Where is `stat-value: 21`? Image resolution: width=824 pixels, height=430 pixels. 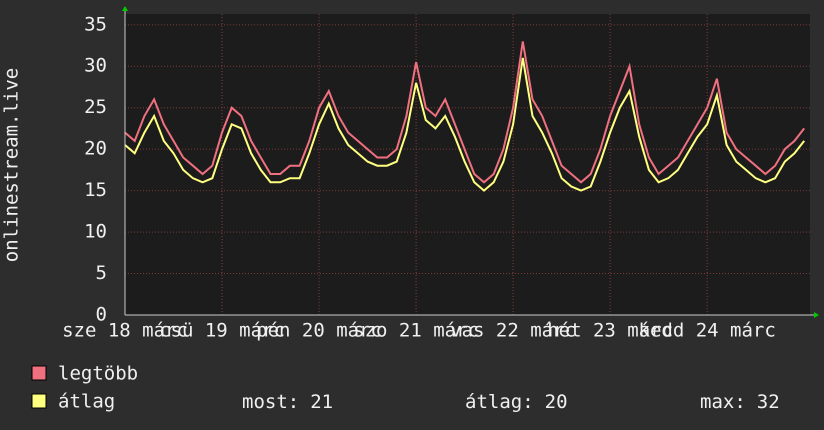
stat-value: 21 is located at coordinates (321, 402).